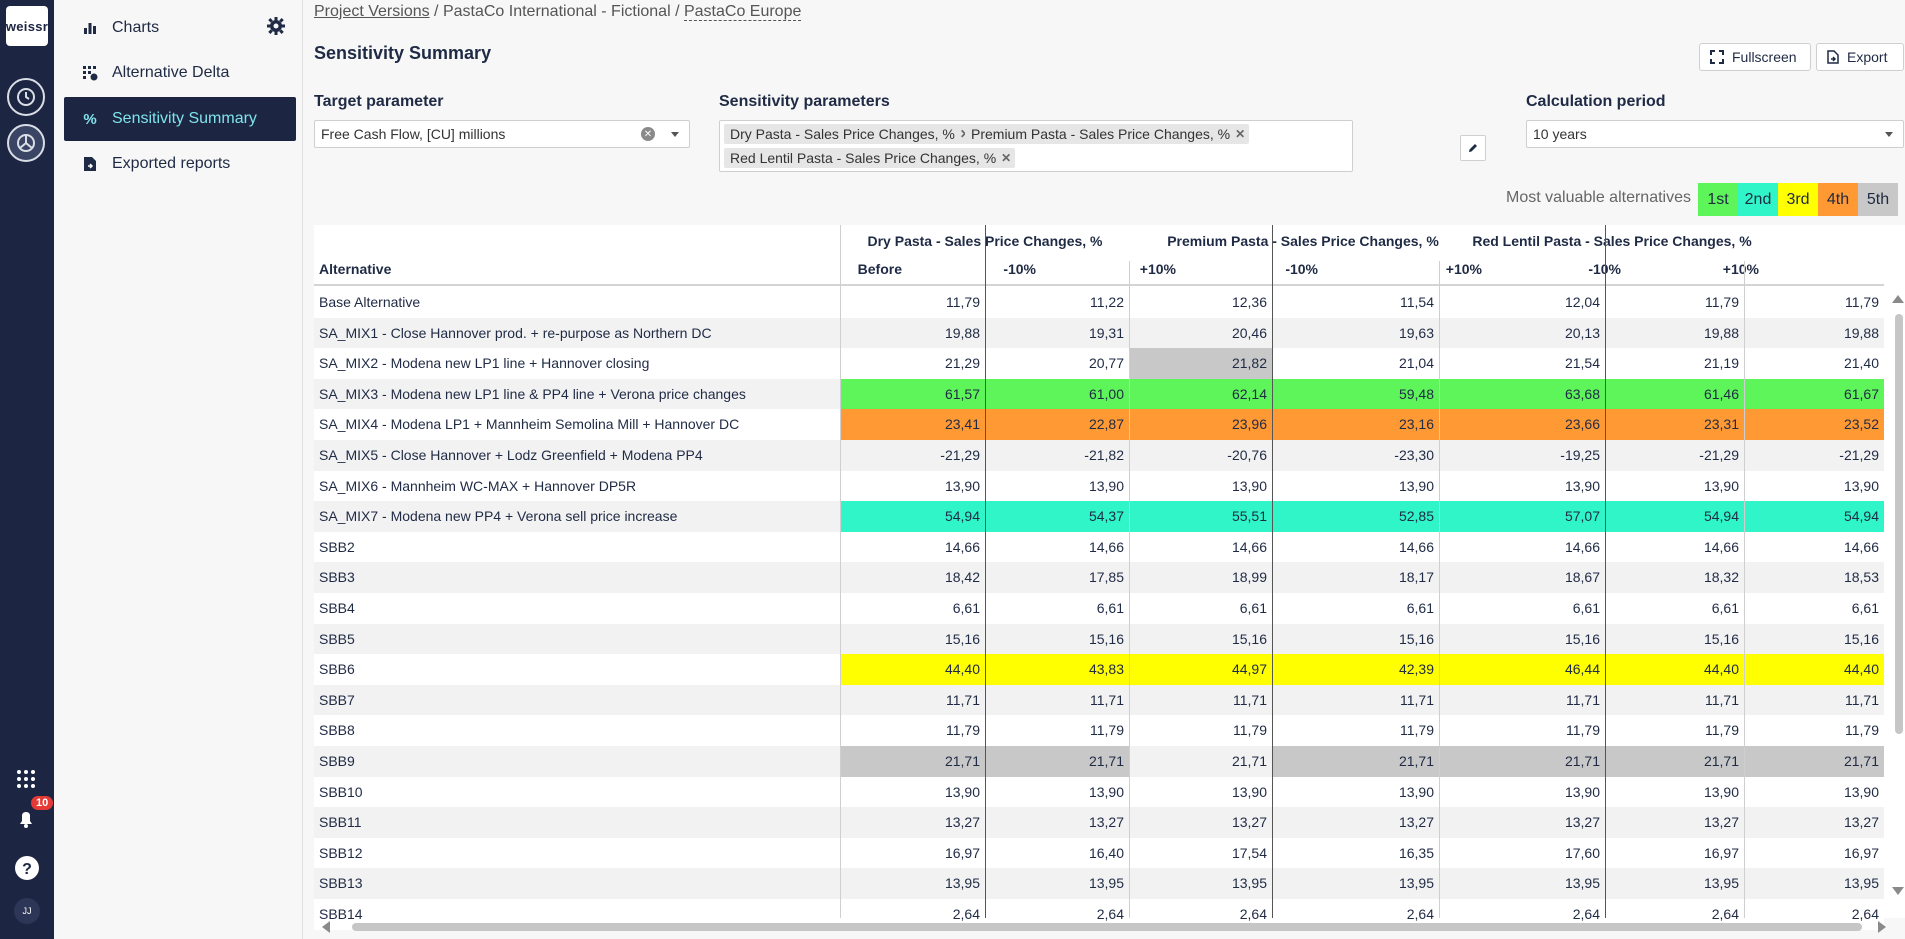 The width and height of the screenshot is (1905, 939). Describe the element at coordinates (27, 26) in the screenshot. I see `app-logo: weissr` at that location.